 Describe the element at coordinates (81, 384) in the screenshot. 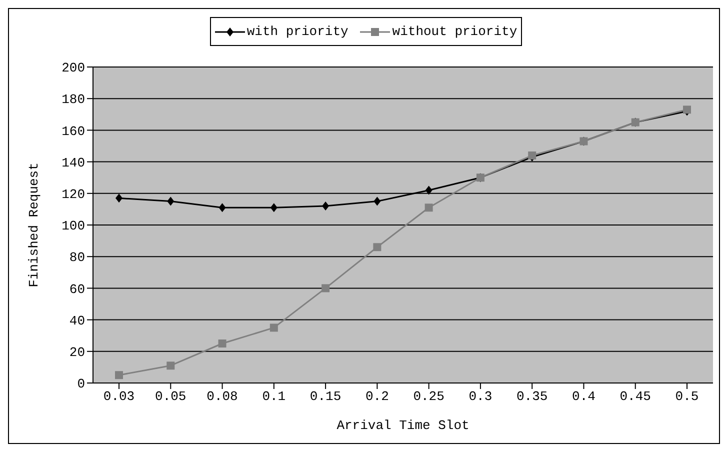

I see `y-tick-label: 0` at that location.